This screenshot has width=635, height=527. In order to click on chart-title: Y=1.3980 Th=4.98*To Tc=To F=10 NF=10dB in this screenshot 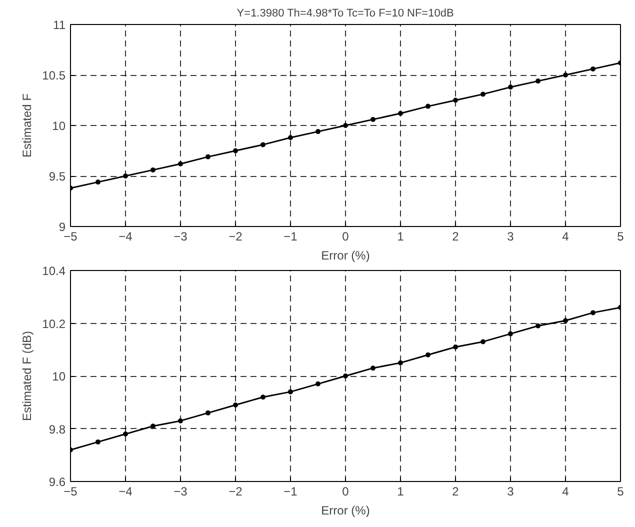, I will do `click(345, 14)`.